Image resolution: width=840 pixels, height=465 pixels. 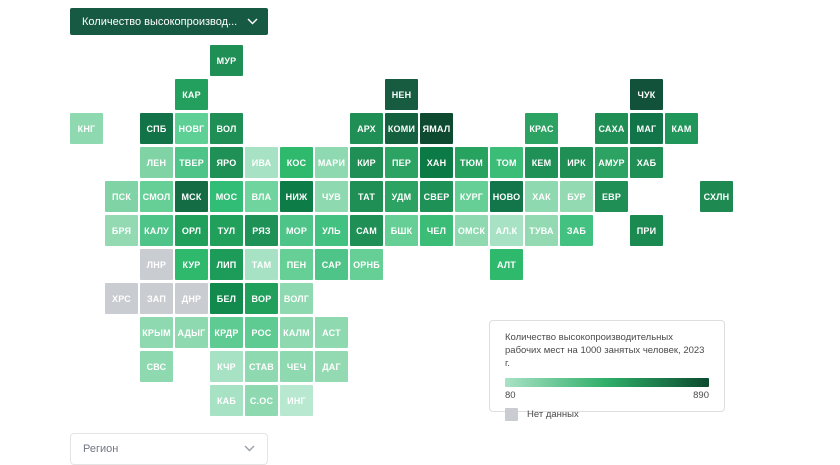 What do you see at coordinates (296, 400) in the screenshot?
I see `region-tile-ИНГ: ИНГ` at bounding box center [296, 400].